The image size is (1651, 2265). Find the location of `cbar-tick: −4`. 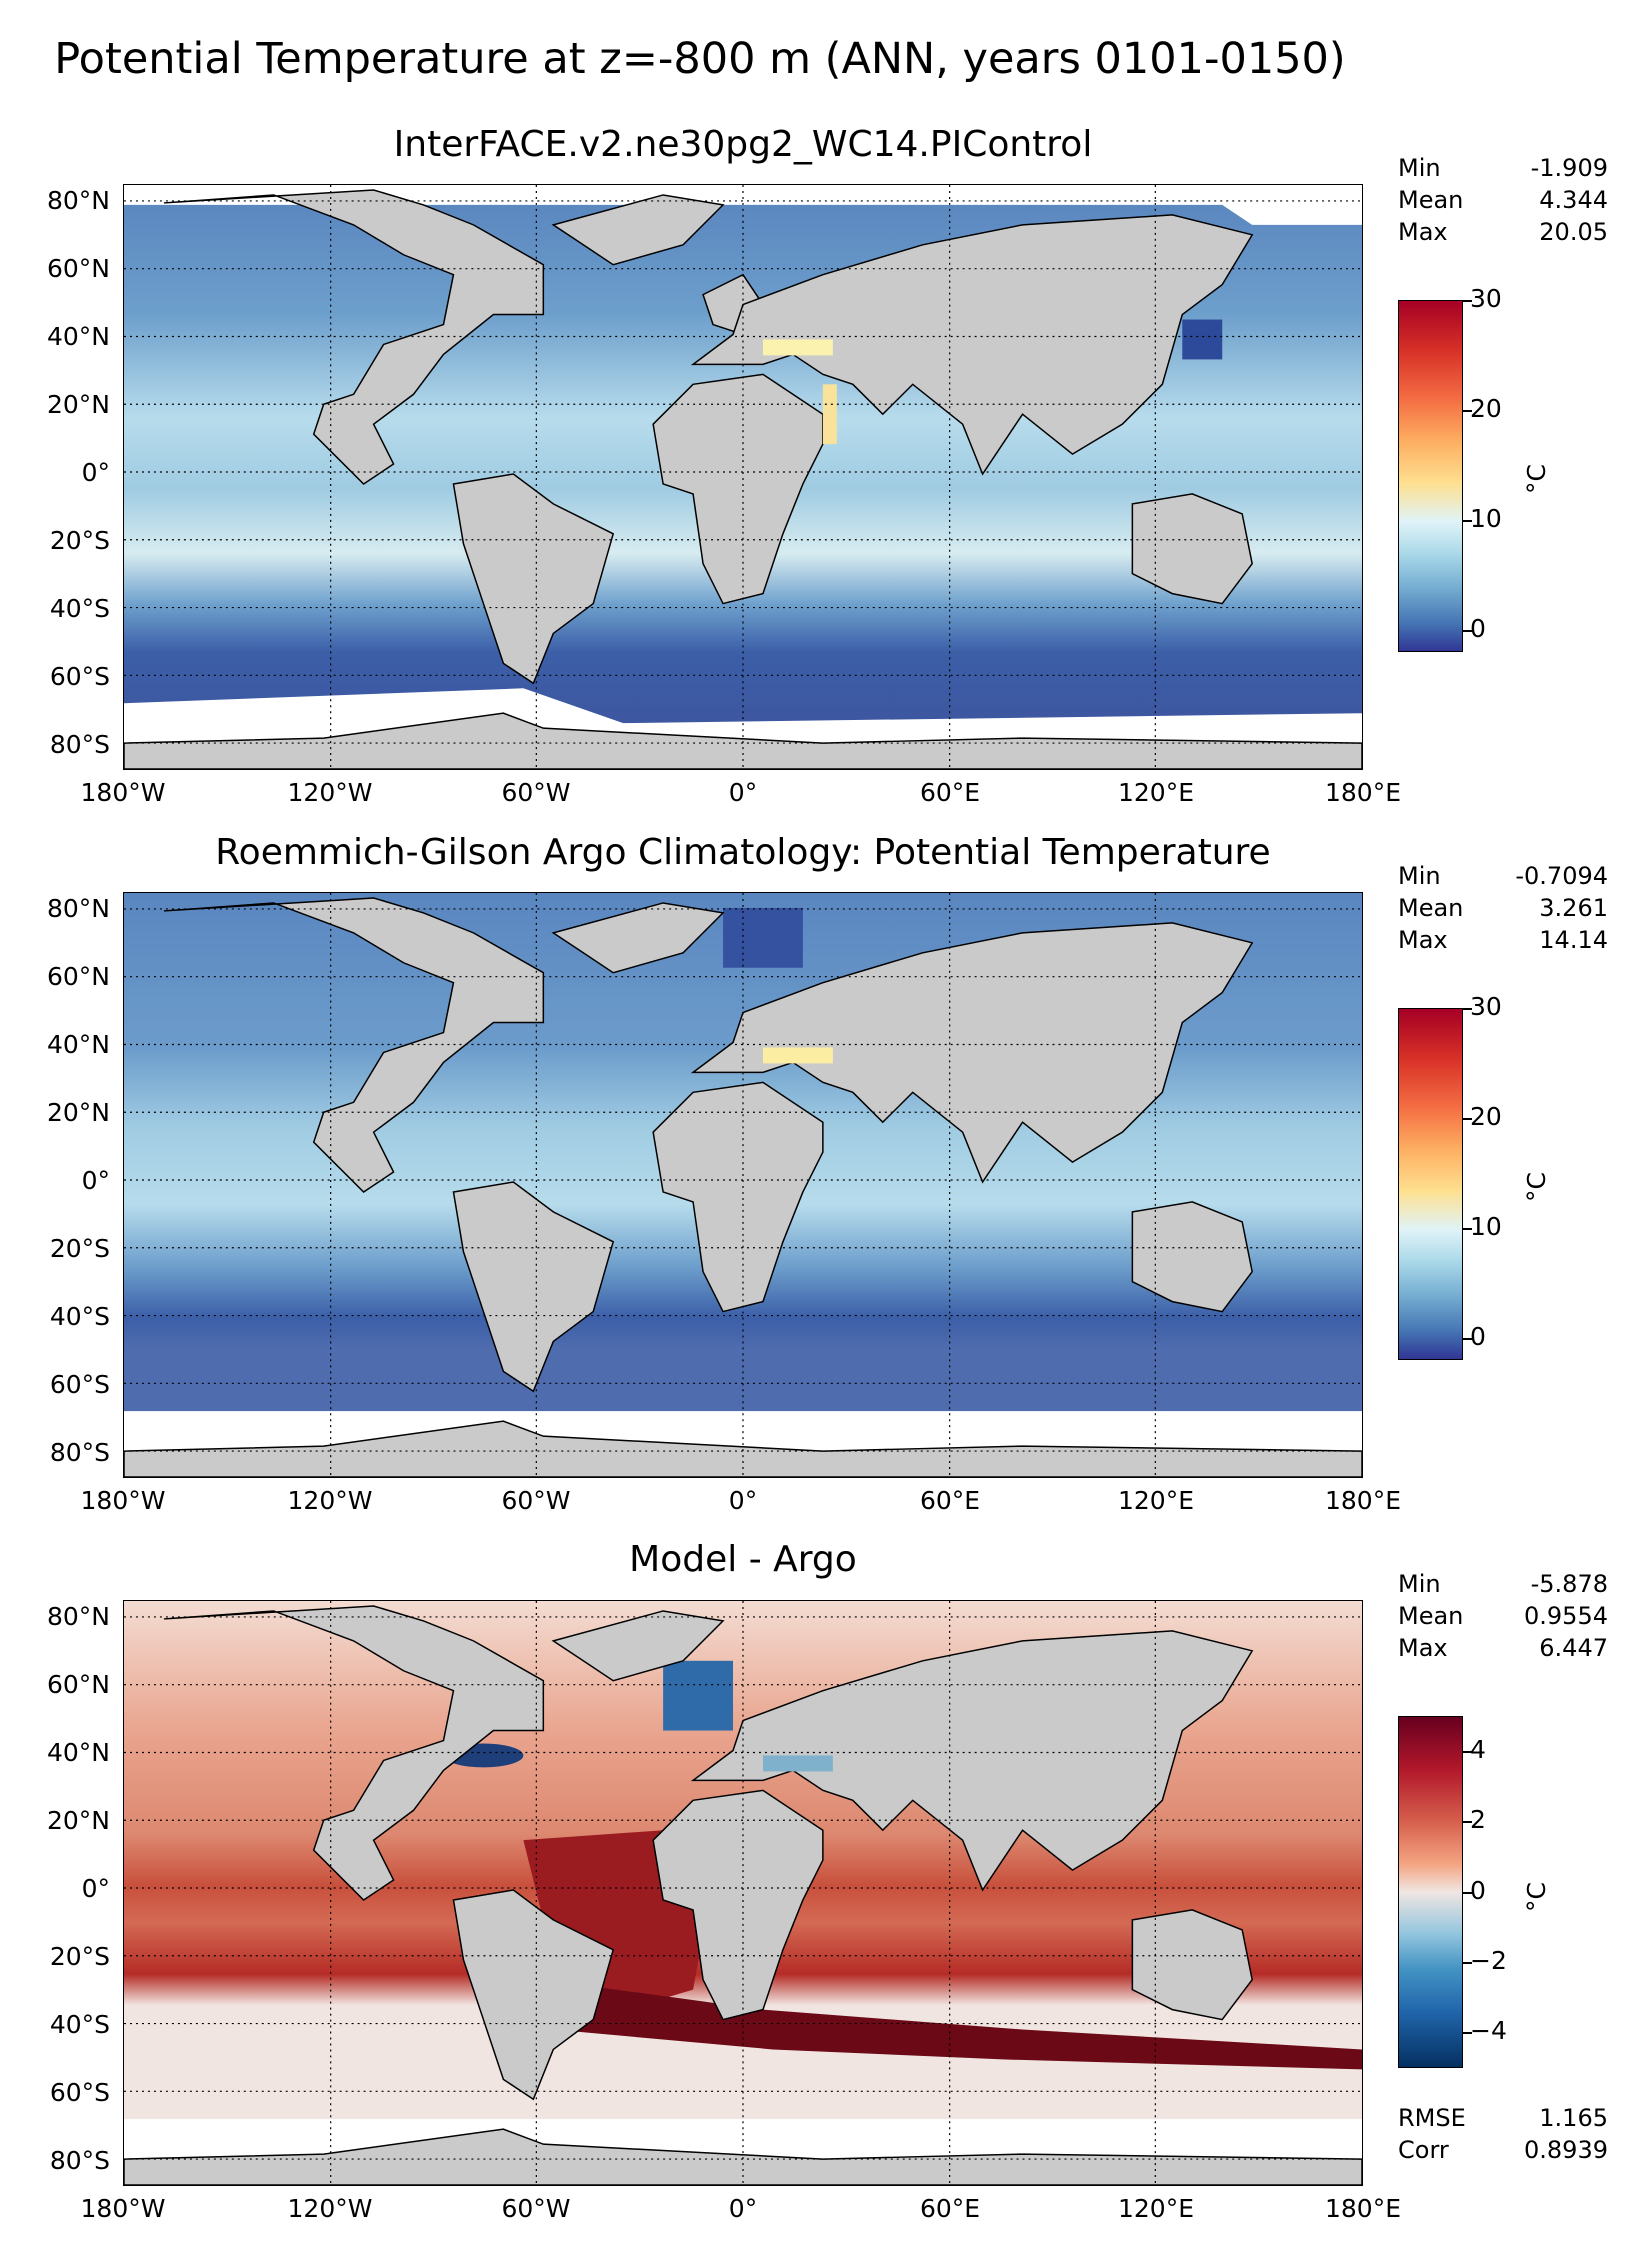

cbar-tick: −4 is located at coordinates (1488, 2030).